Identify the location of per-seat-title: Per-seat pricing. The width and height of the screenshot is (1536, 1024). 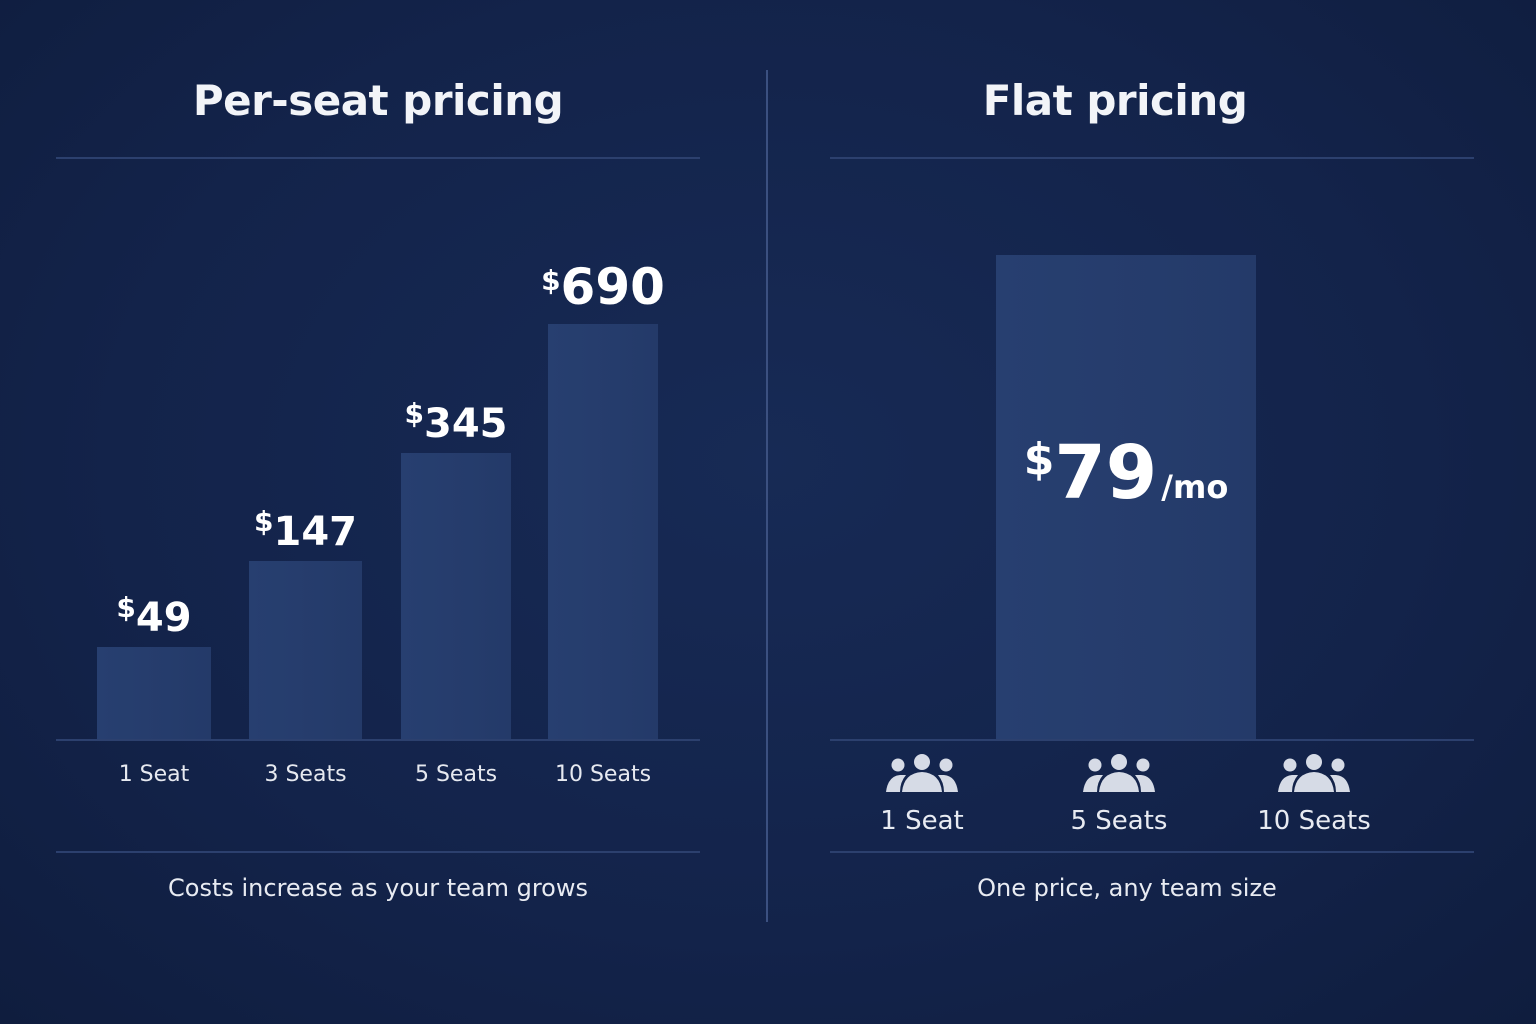
(378, 100).